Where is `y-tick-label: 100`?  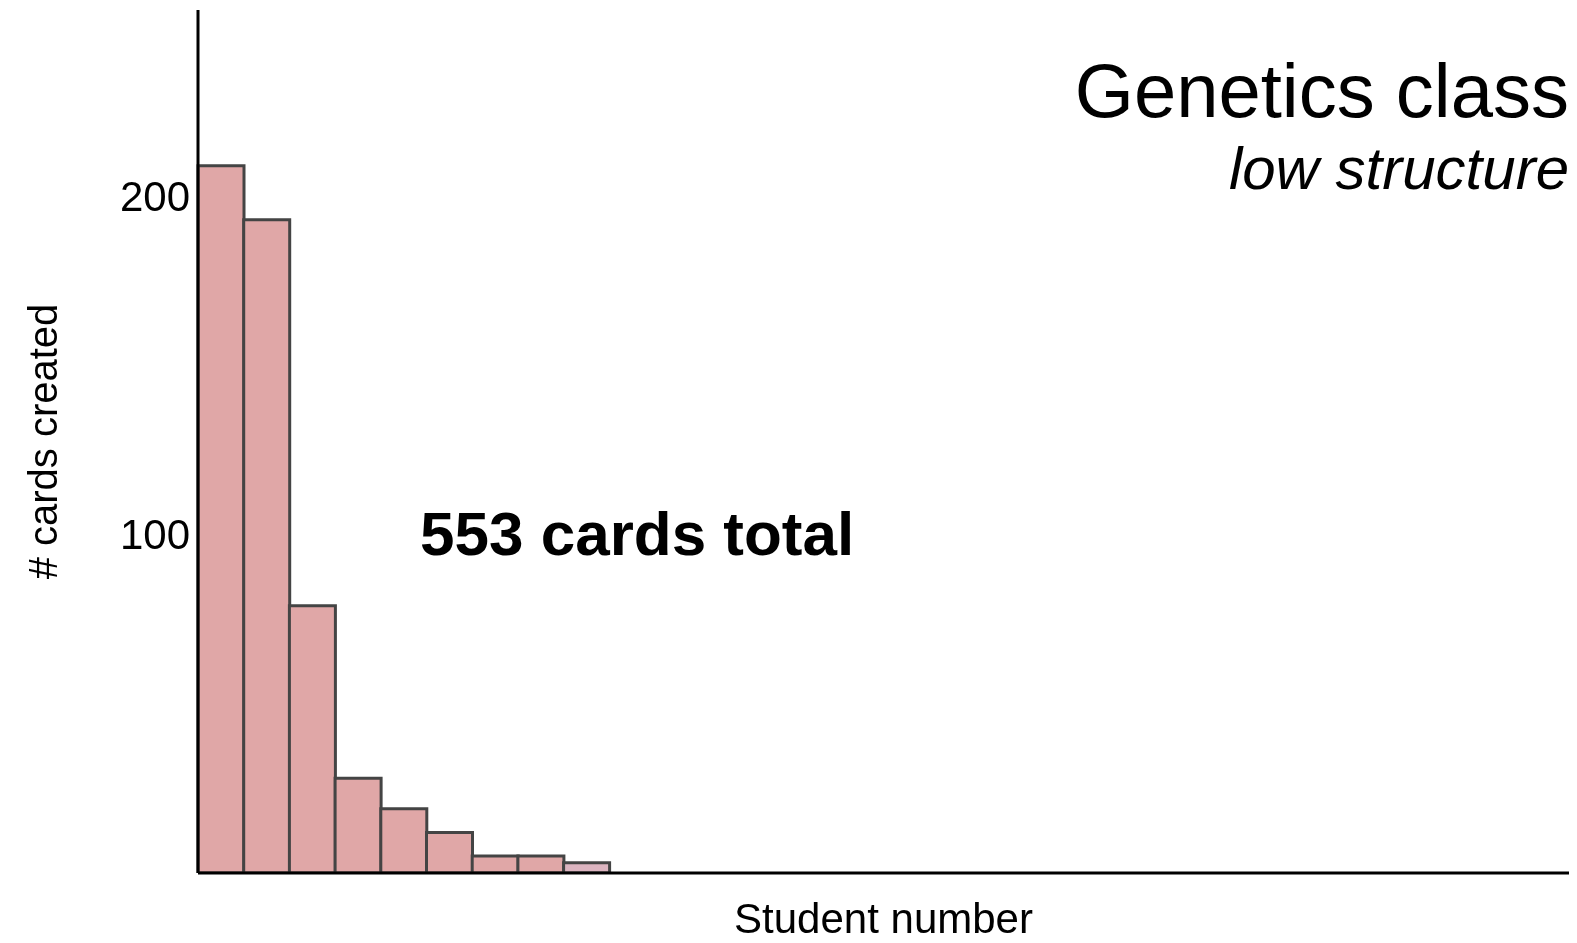
y-tick-label: 100 is located at coordinates (154, 535).